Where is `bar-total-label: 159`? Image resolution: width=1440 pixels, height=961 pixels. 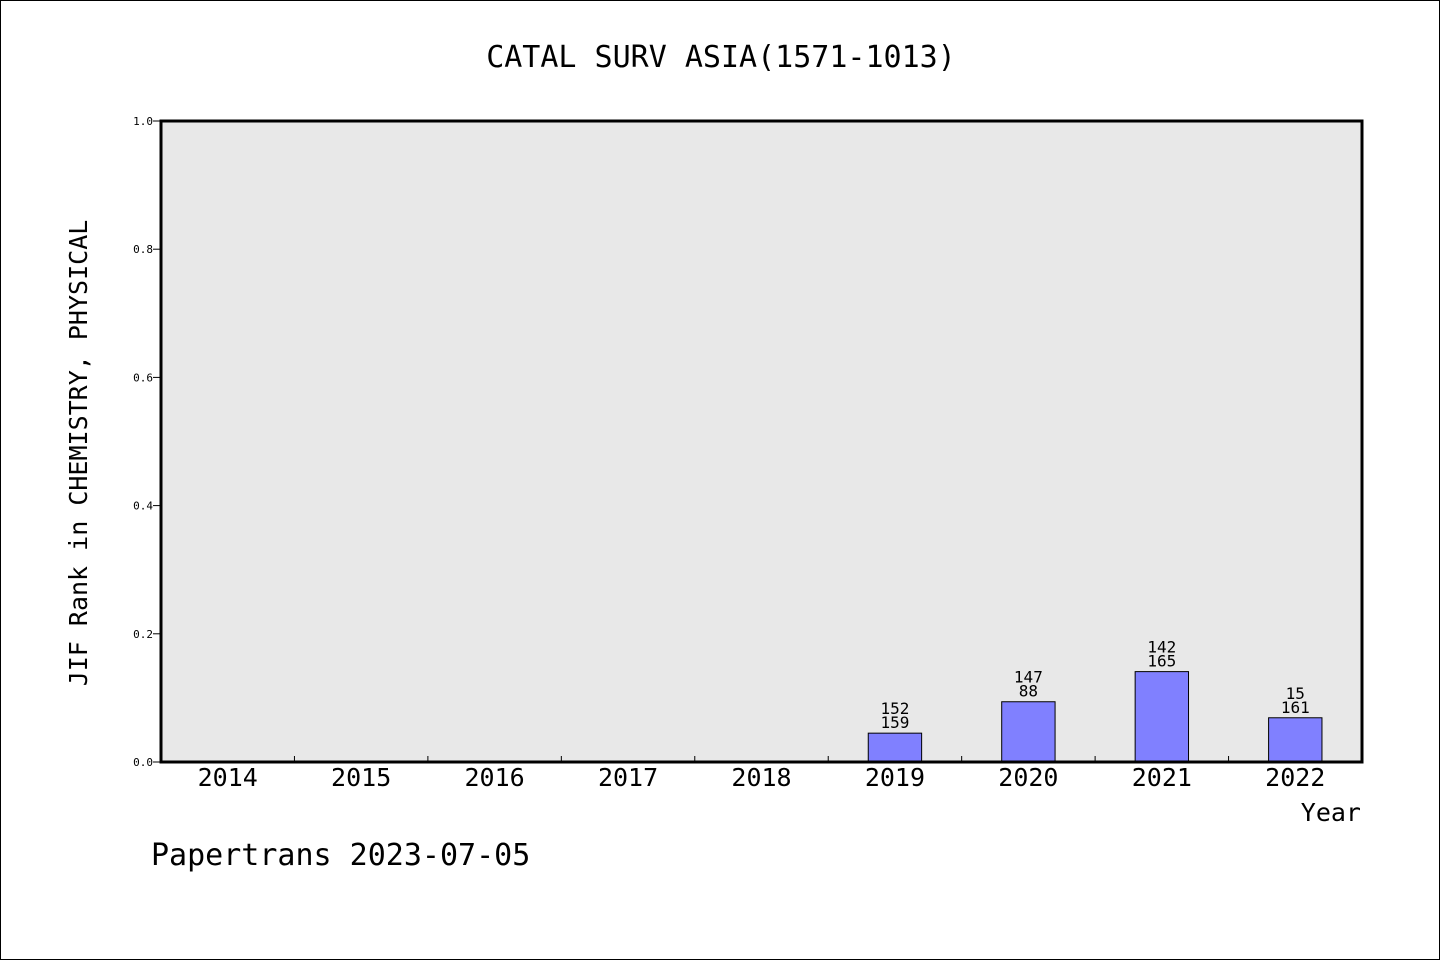 bar-total-label: 159 is located at coordinates (894, 722).